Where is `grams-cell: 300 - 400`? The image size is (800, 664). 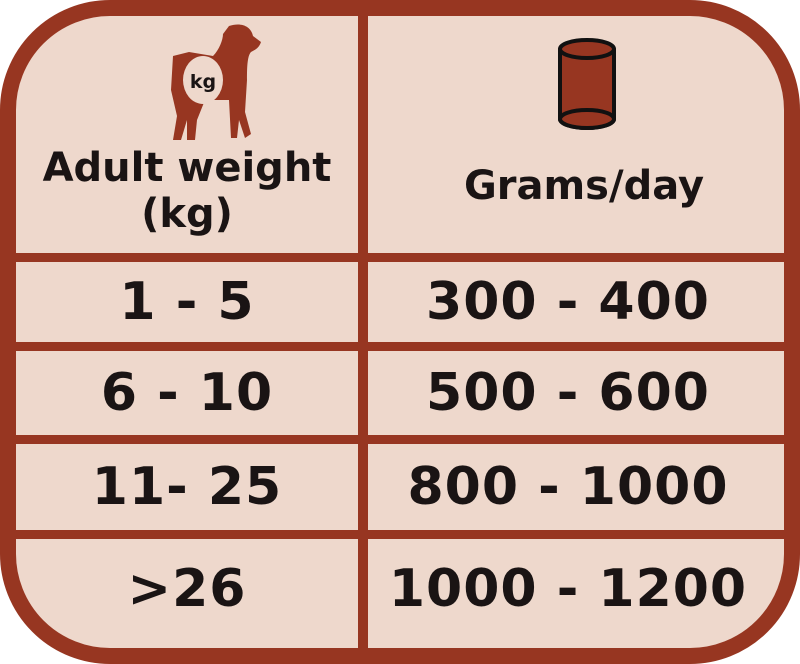
grams-cell: 300 - 400 is located at coordinates (568, 302).